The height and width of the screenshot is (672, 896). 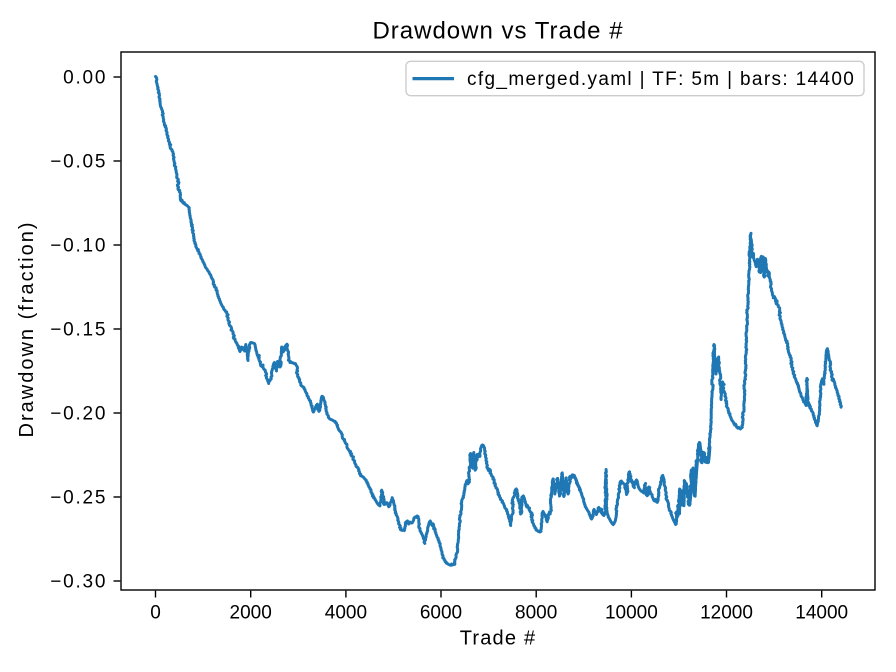 What do you see at coordinates (631, 613) in the screenshot?
I see `svg-text: 10000` at bounding box center [631, 613].